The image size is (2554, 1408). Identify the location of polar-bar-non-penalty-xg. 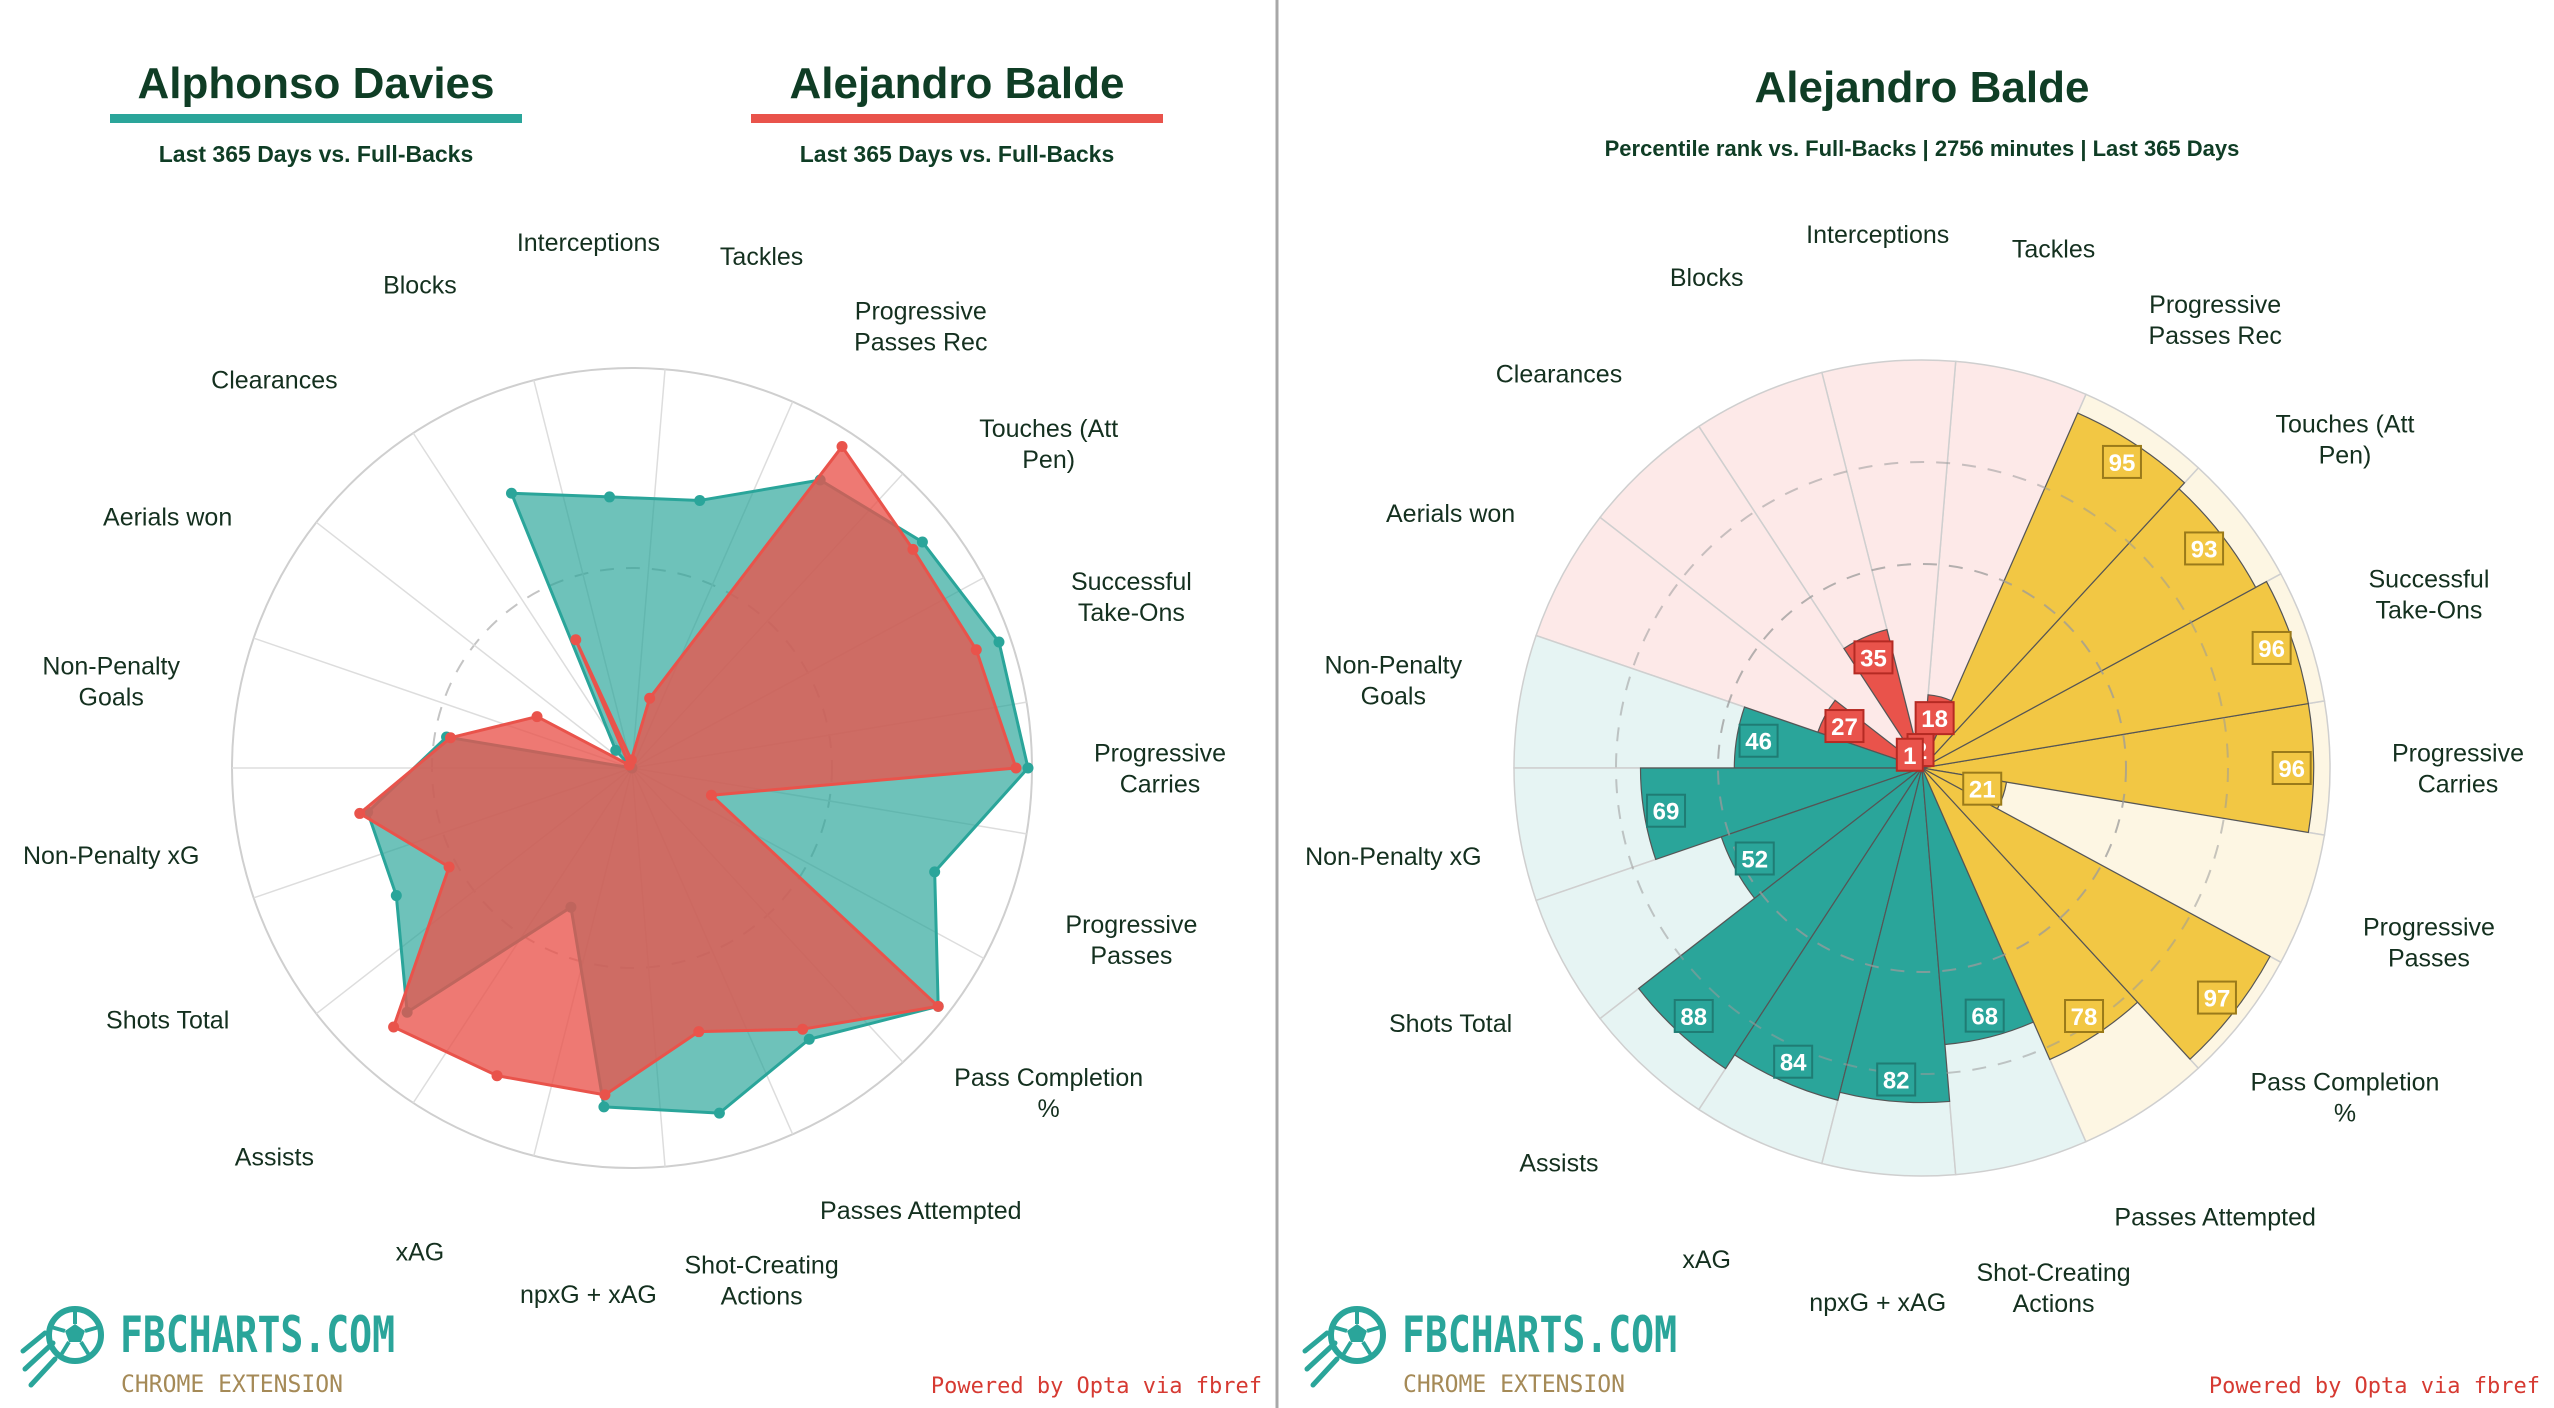
(1781, 814).